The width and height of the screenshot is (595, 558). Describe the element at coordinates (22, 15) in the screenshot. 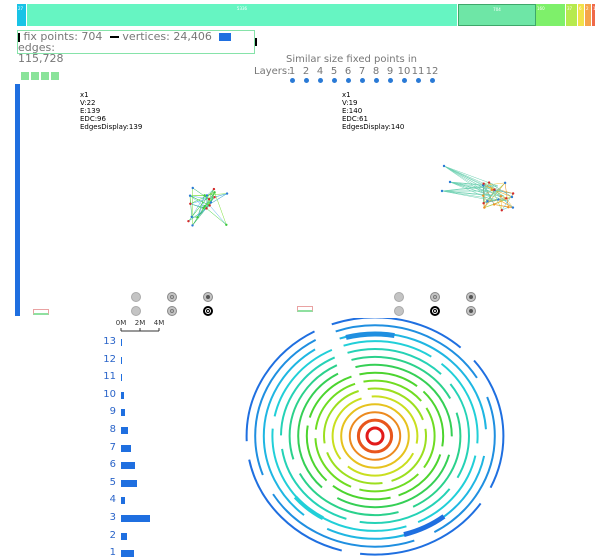

I see `distribution-segment: 27` at that location.